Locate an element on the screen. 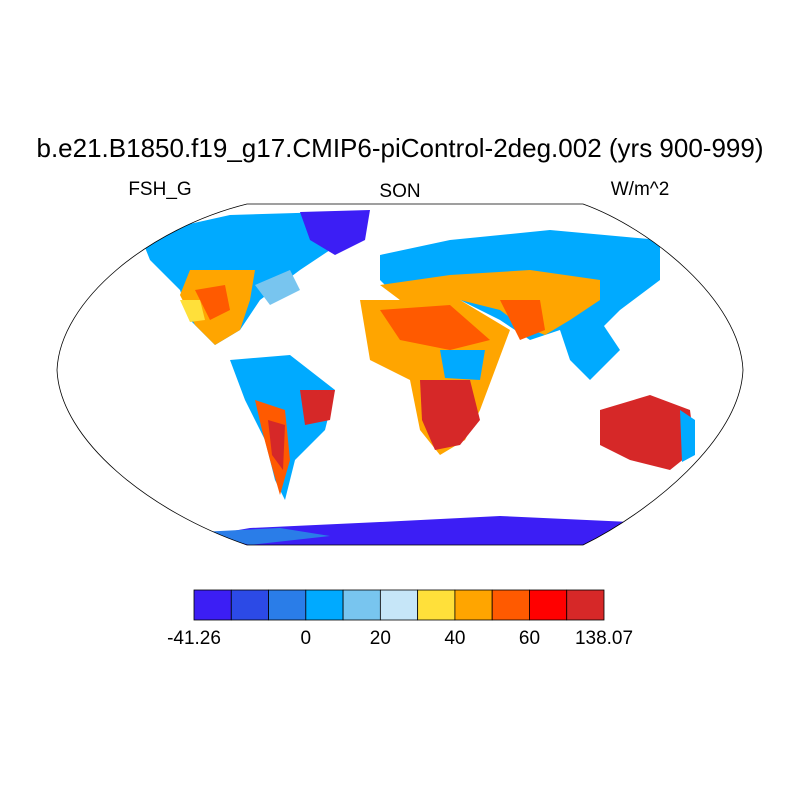 This screenshot has height=805, width=800. colorbar-label: 60 is located at coordinates (529, 638).